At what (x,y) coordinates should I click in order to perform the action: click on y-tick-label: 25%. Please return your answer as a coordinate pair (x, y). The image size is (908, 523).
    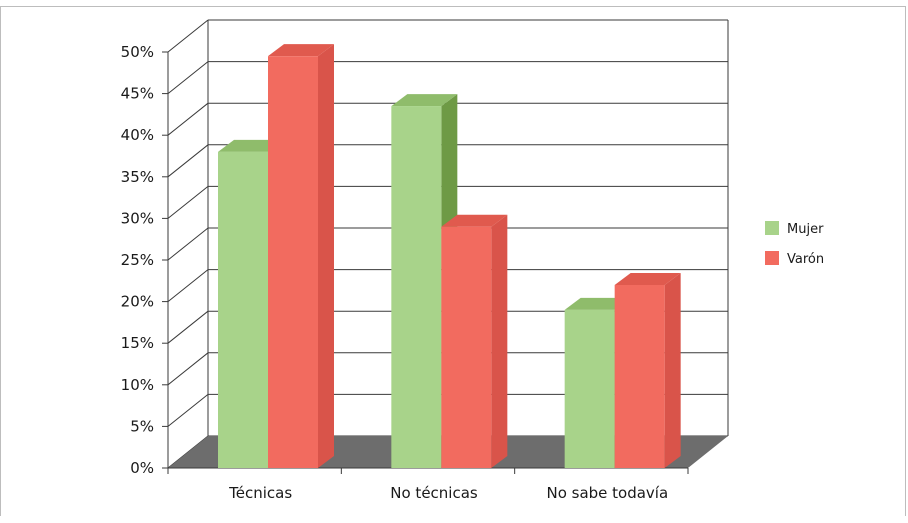
    Looking at the image, I should click on (137, 260).